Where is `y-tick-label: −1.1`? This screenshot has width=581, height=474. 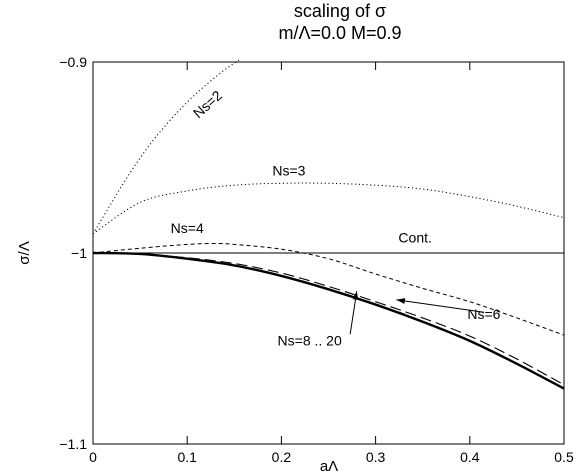
y-tick-label: −1.1 is located at coordinates (73, 444).